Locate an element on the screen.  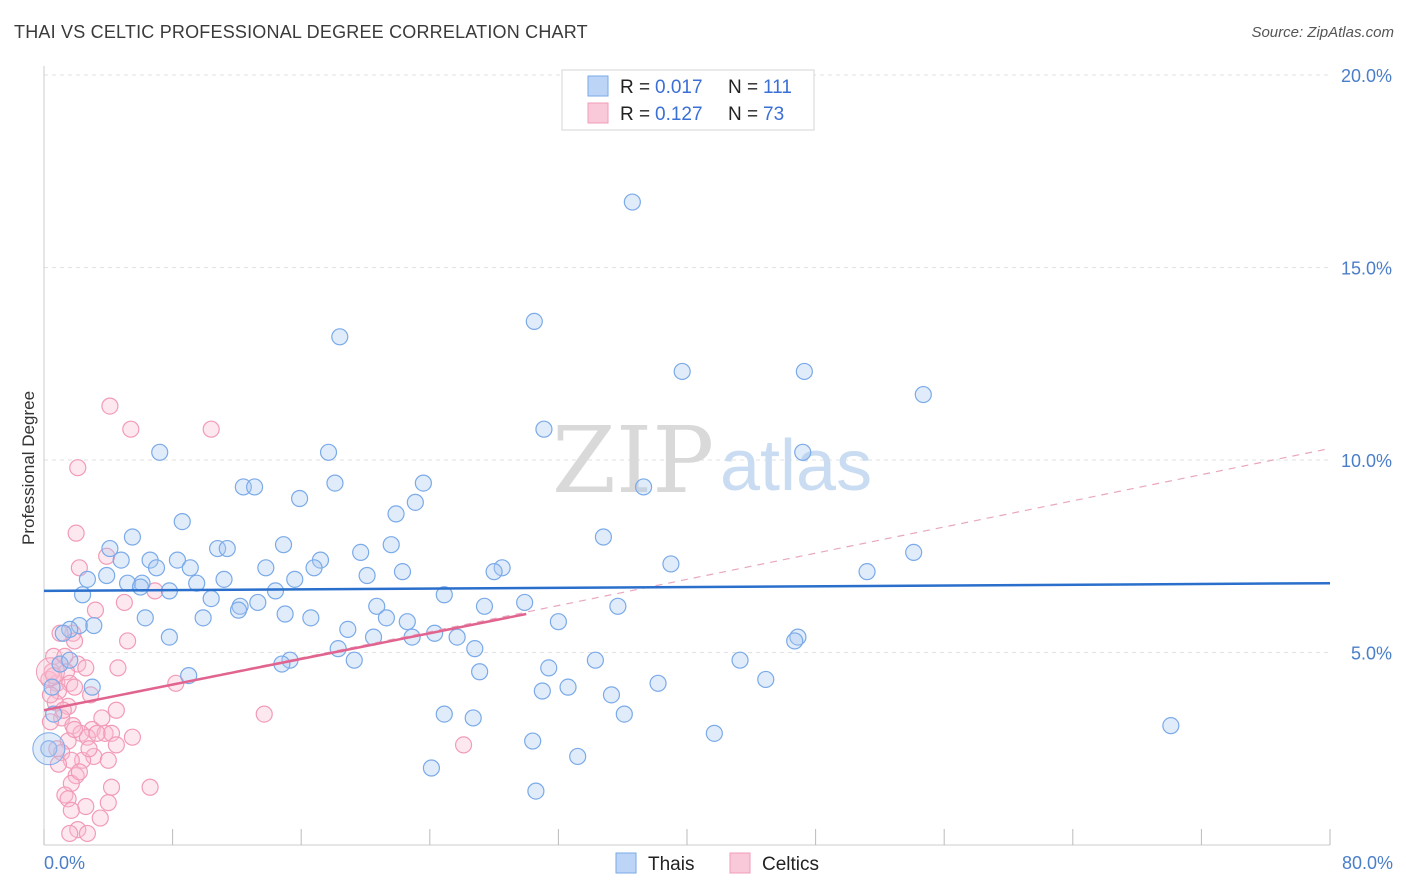
watermark-atlas: atlas is located at coordinates (796, 466).